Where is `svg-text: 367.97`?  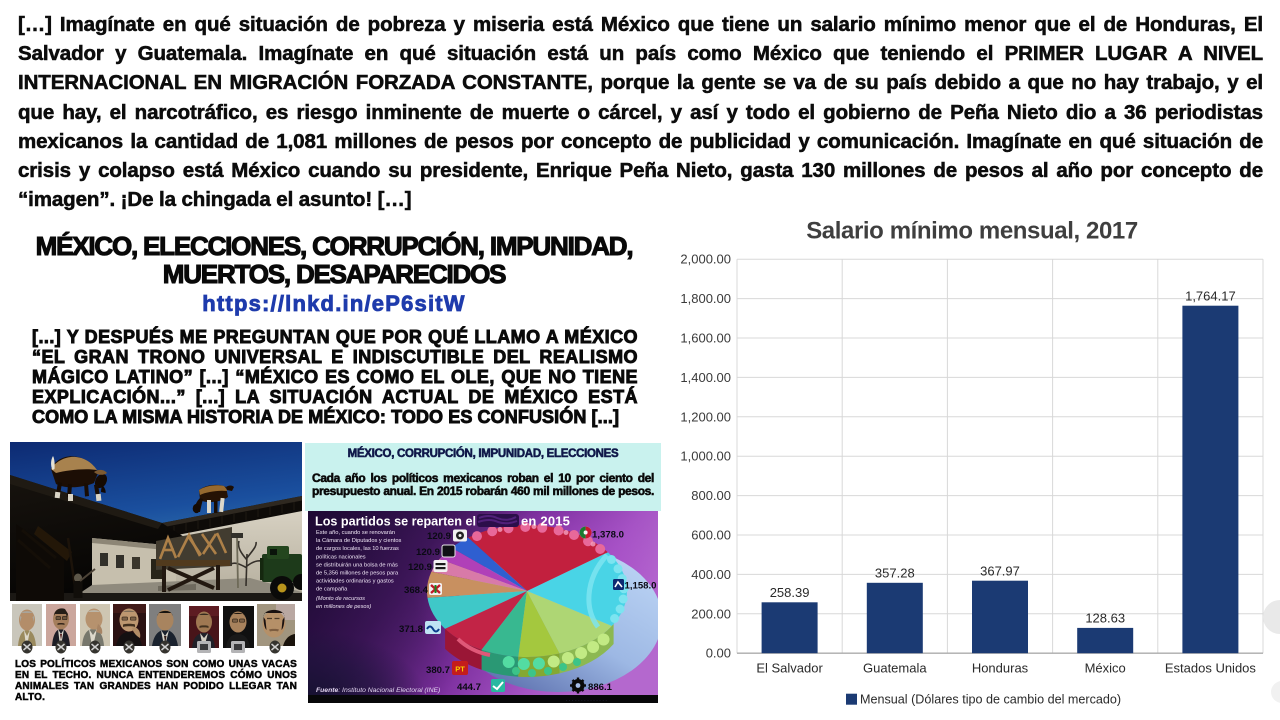 svg-text: 367.97 is located at coordinates (1000, 570).